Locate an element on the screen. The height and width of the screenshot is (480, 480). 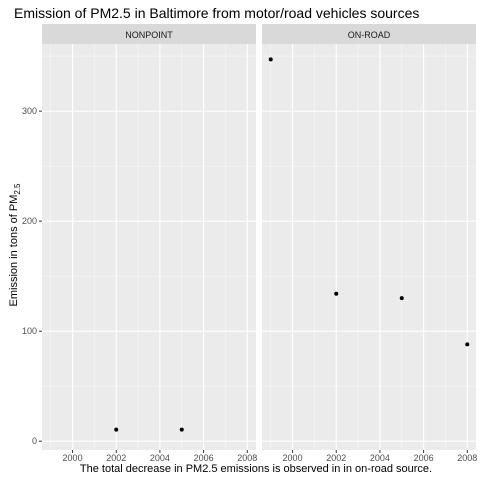
y-axis-label-main: Emission in tons of PM is located at coordinates (14, 251).